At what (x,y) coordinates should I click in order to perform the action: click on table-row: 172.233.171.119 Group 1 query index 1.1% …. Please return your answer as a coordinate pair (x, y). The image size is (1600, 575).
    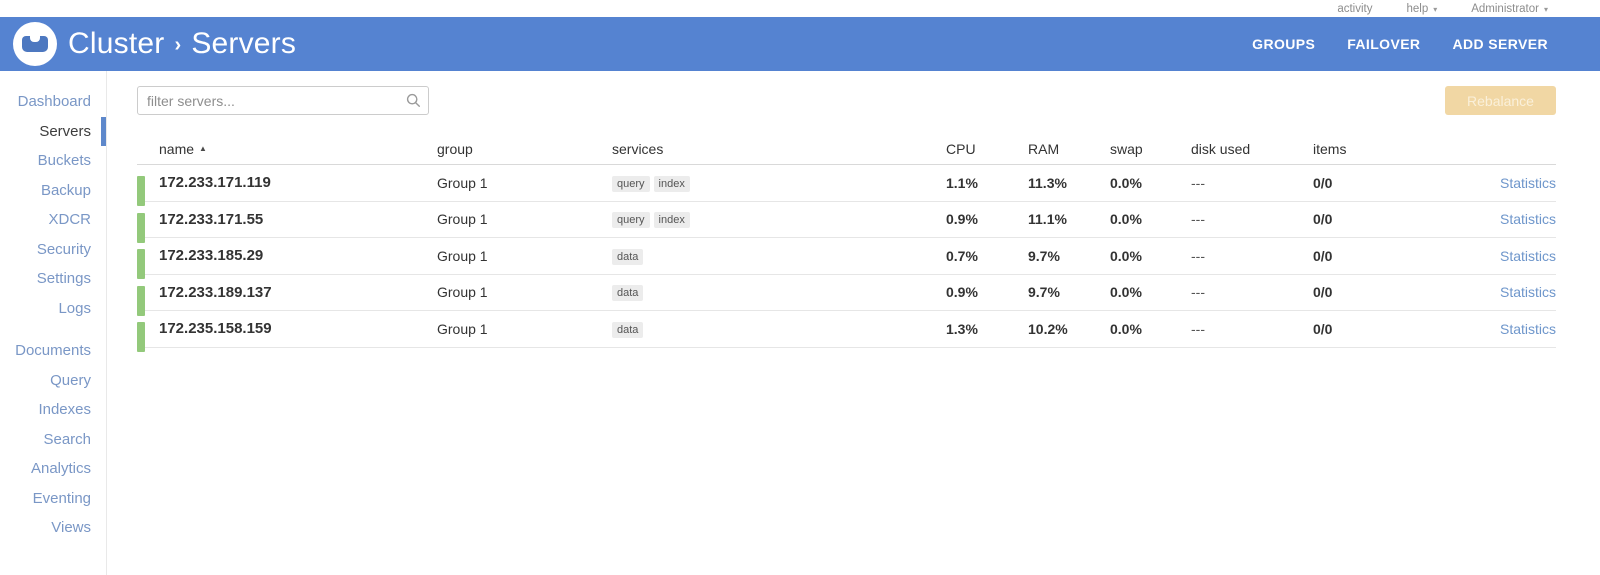
    Looking at the image, I should click on (846, 186).